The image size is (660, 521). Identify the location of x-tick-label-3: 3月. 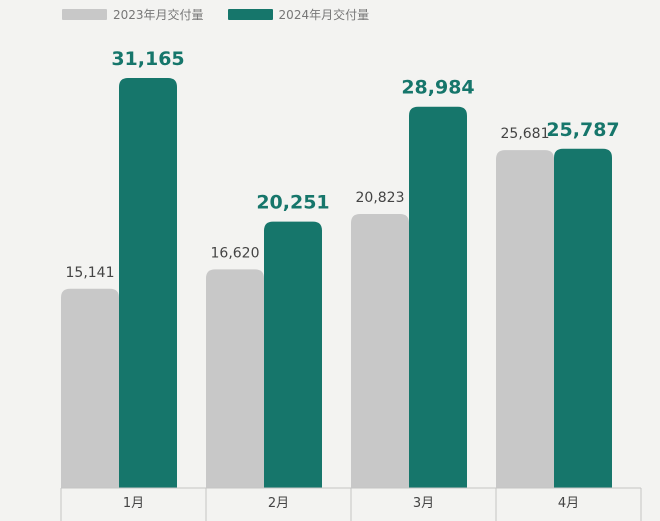
(423, 503).